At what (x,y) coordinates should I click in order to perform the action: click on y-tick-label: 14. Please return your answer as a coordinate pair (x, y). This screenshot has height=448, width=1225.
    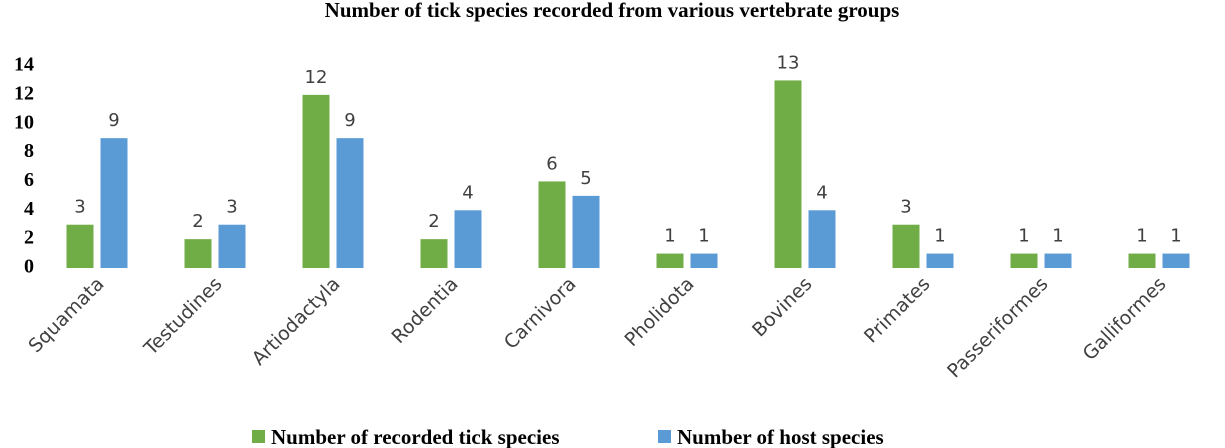
    Looking at the image, I should click on (24, 65).